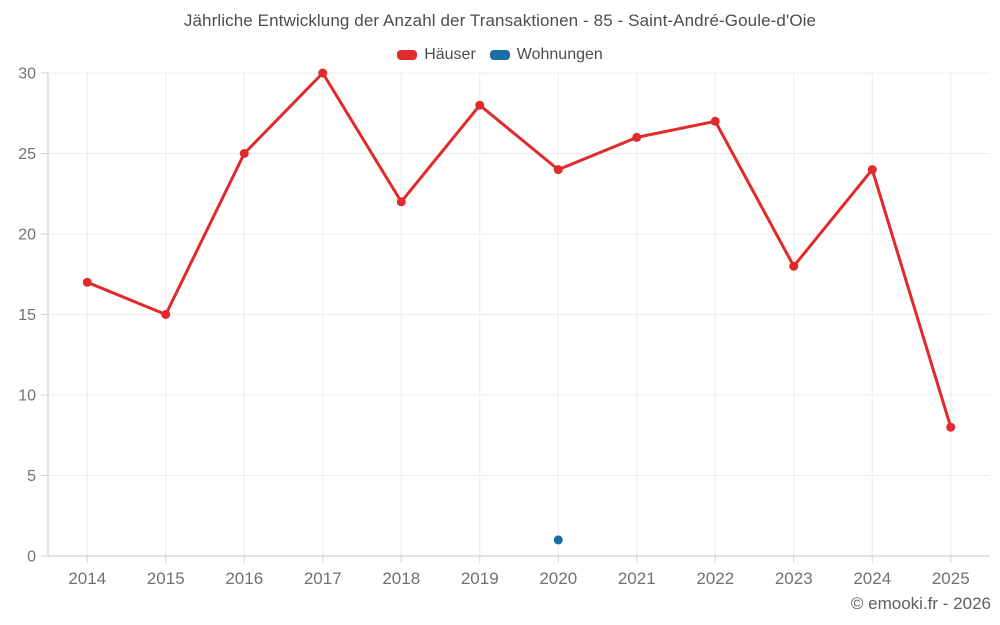 The width and height of the screenshot is (1000, 625). I want to click on data-point-wohnungen, so click(558, 540).